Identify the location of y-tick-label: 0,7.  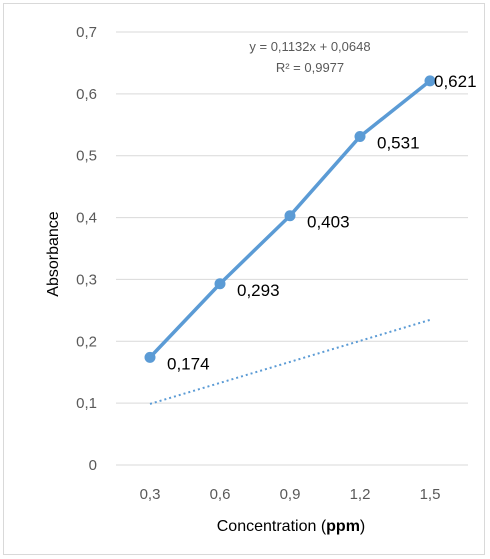
(86, 32).